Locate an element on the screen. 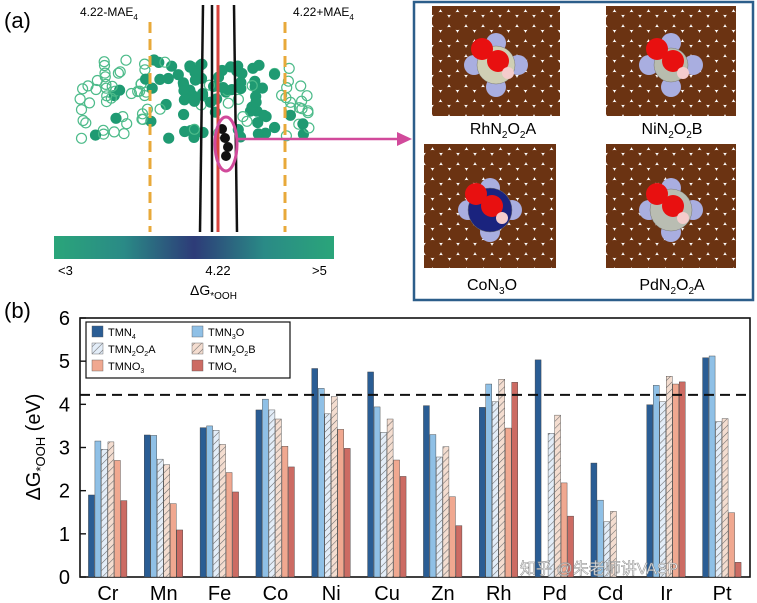 This screenshot has width=757, height=603. legend-label-sub: 2 is located at coordinates (234, 354).